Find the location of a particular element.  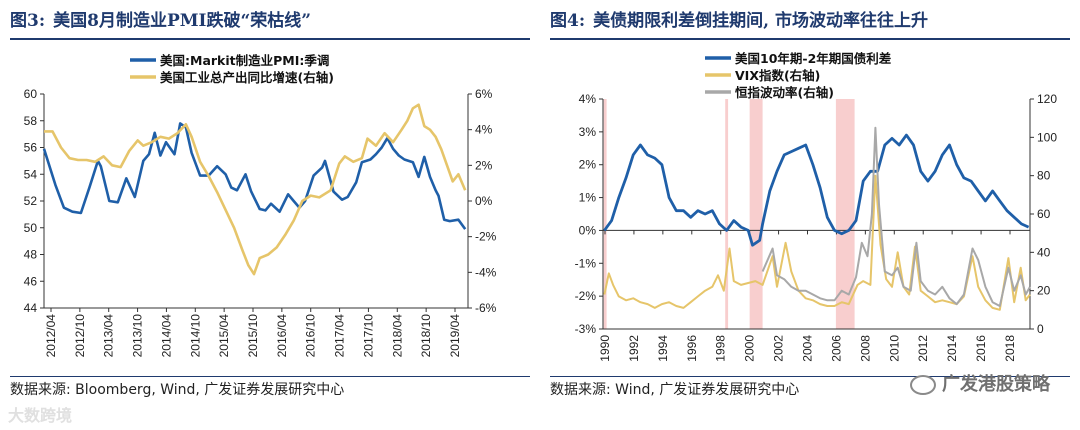

left-tick-label: 54 is located at coordinates (31, 174).